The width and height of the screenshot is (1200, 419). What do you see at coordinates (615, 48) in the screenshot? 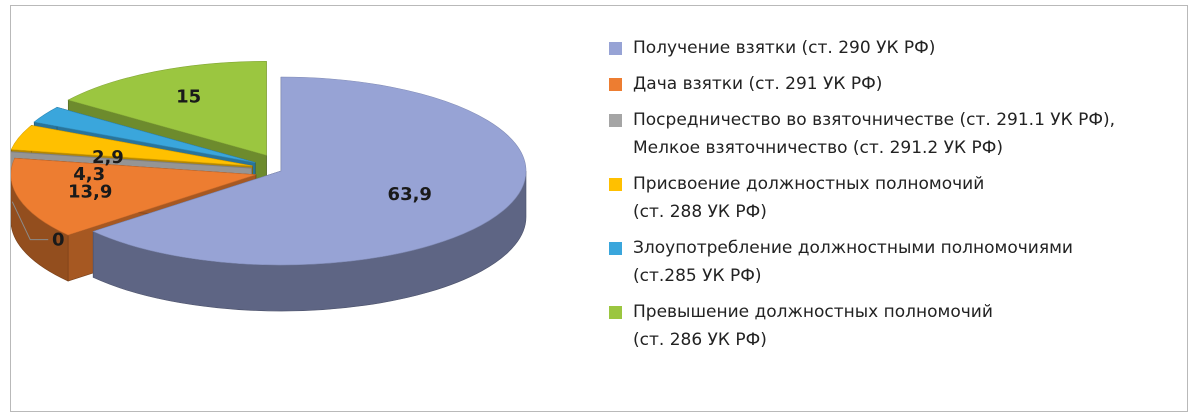
I see `legend-swatch-bribe-taking` at bounding box center [615, 48].